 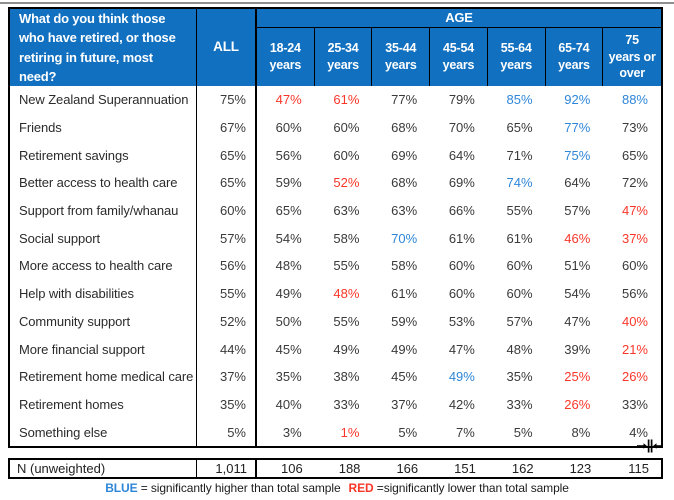 What do you see at coordinates (650, 446) in the screenshot?
I see `column-resize-cursor-icon` at bounding box center [650, 446].